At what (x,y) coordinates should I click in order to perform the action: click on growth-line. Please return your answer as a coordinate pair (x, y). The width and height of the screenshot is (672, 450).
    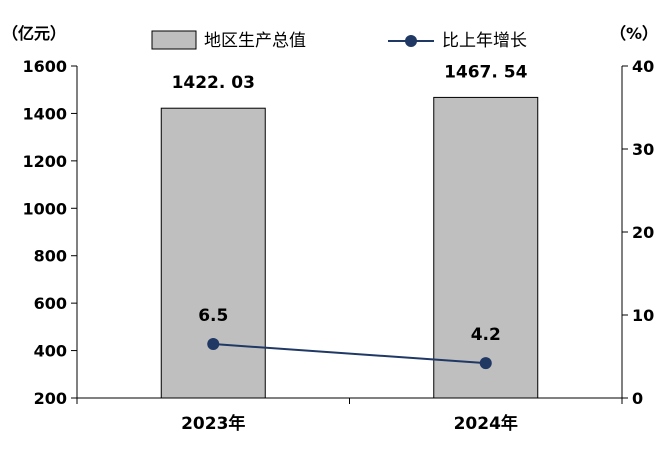
    Looking at the image, I should click on (349, 354).